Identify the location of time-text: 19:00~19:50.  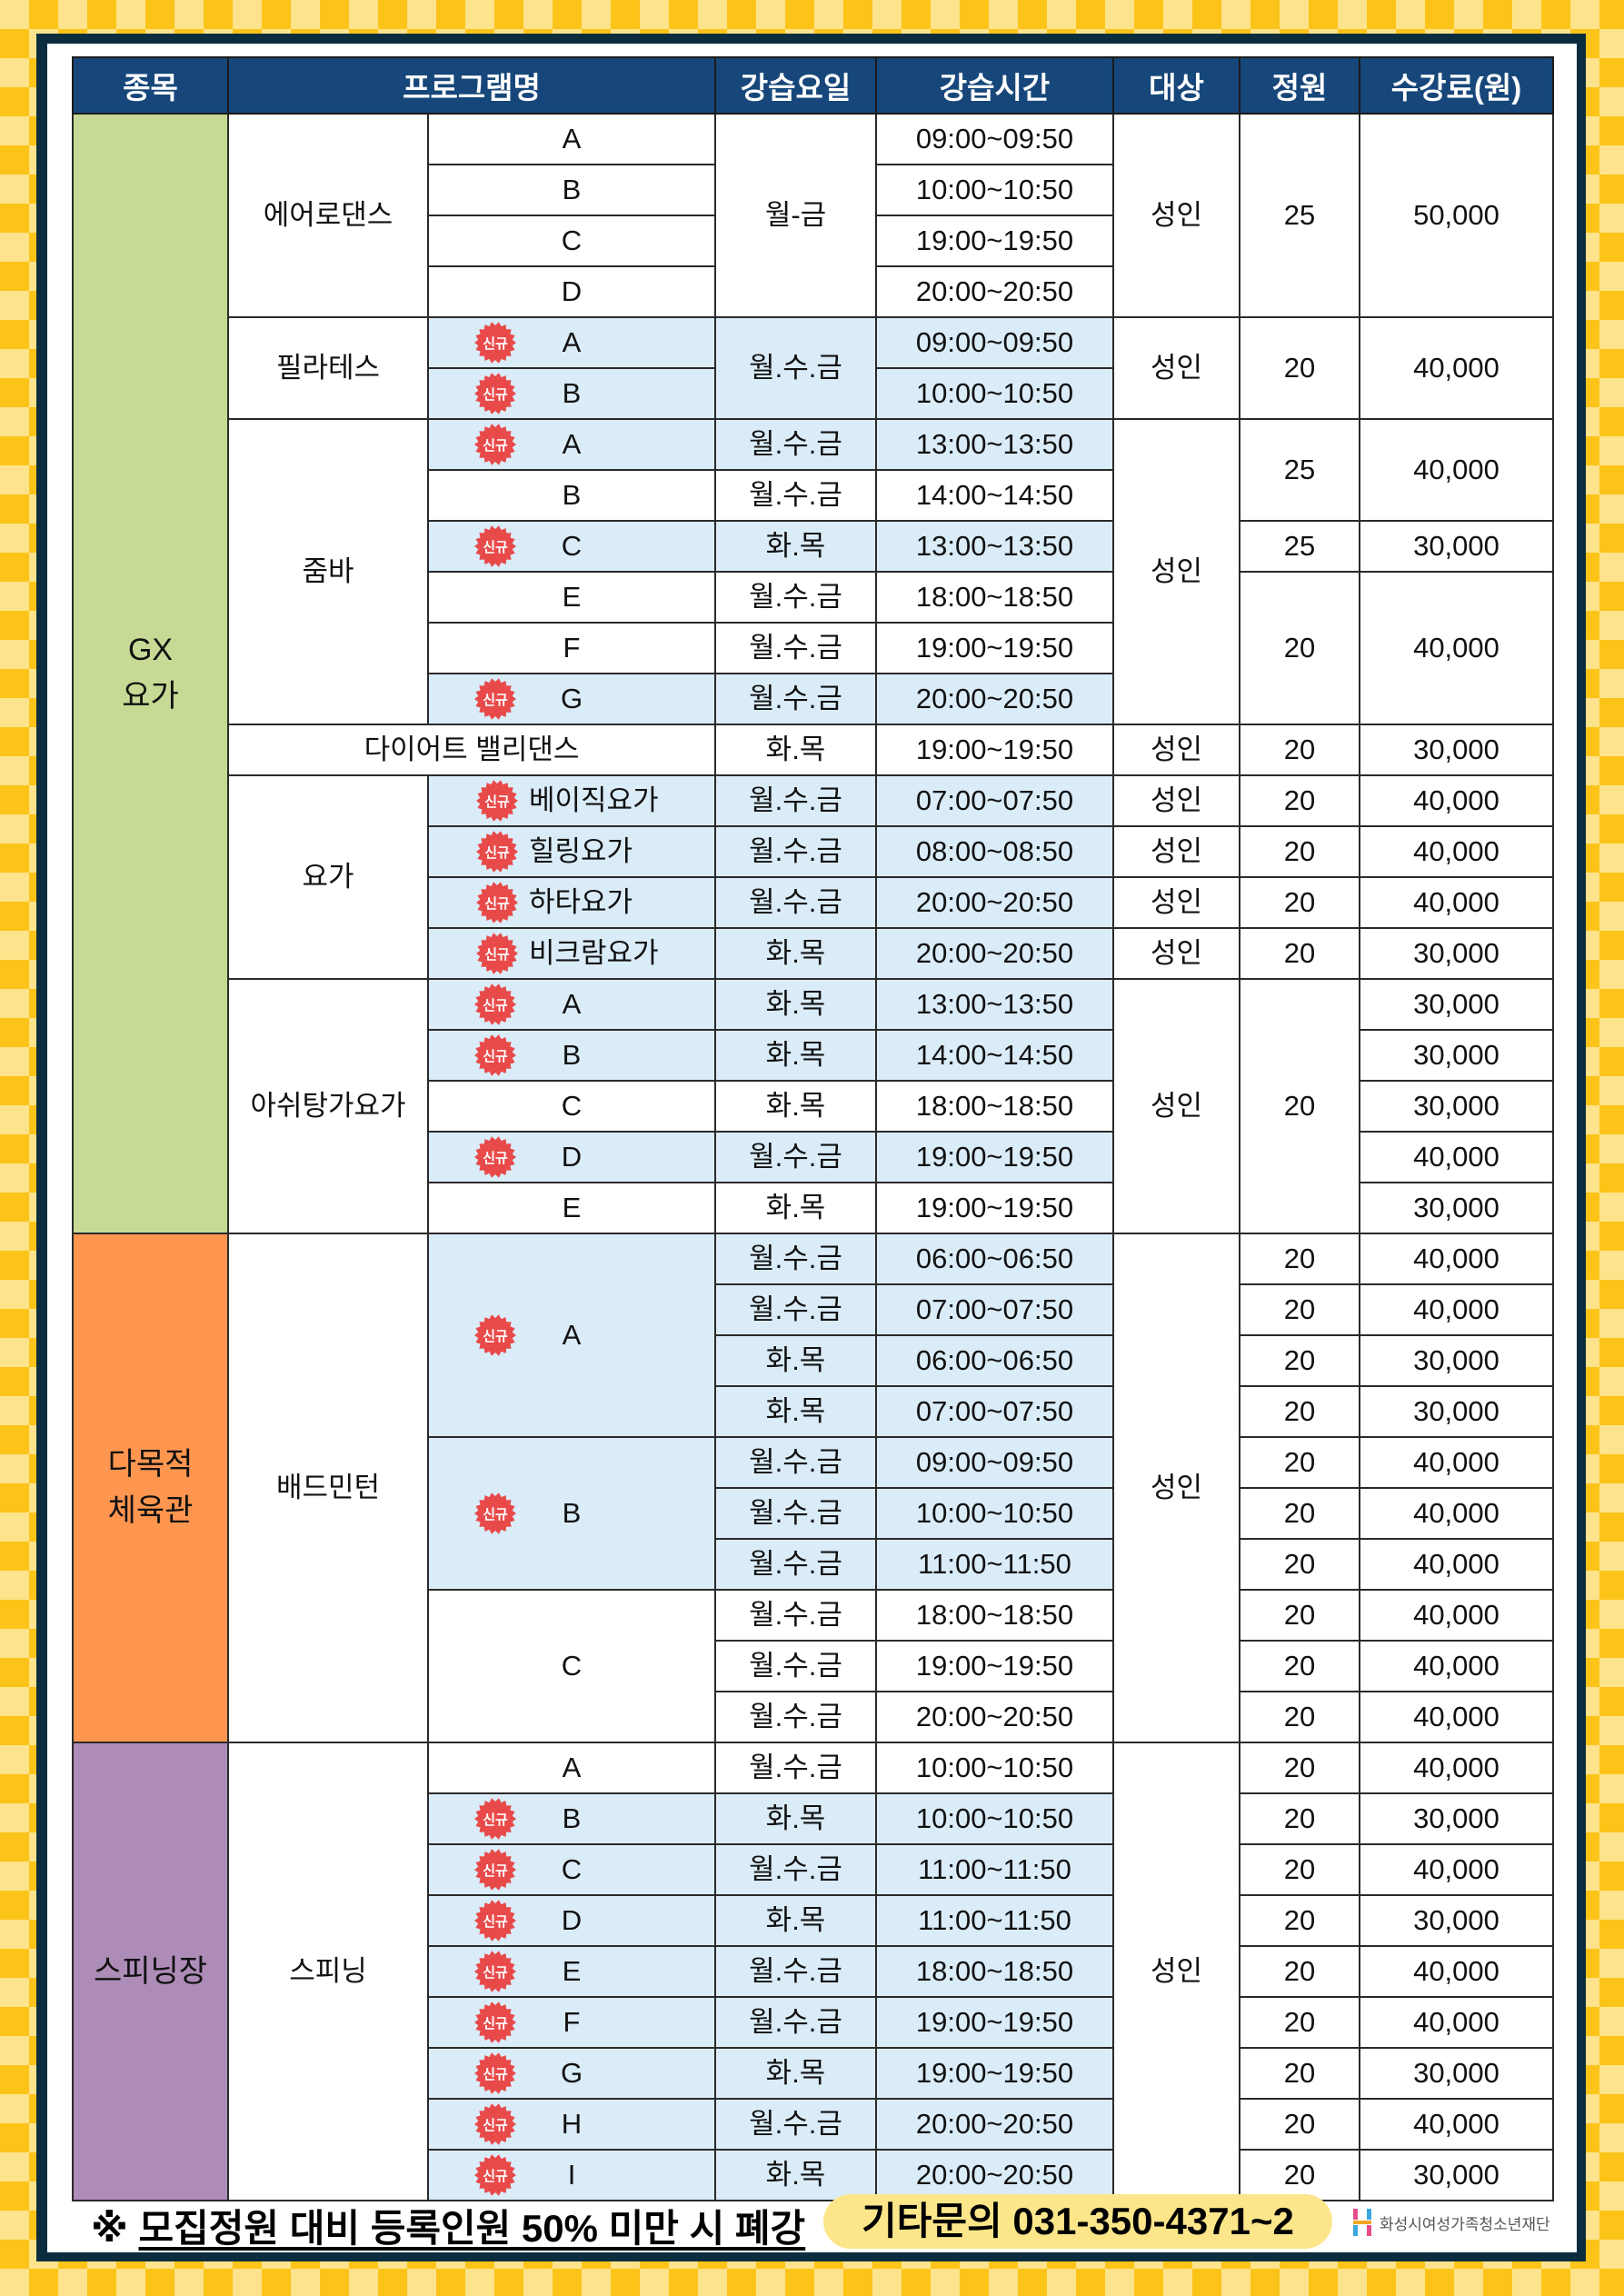
(994, 1156).